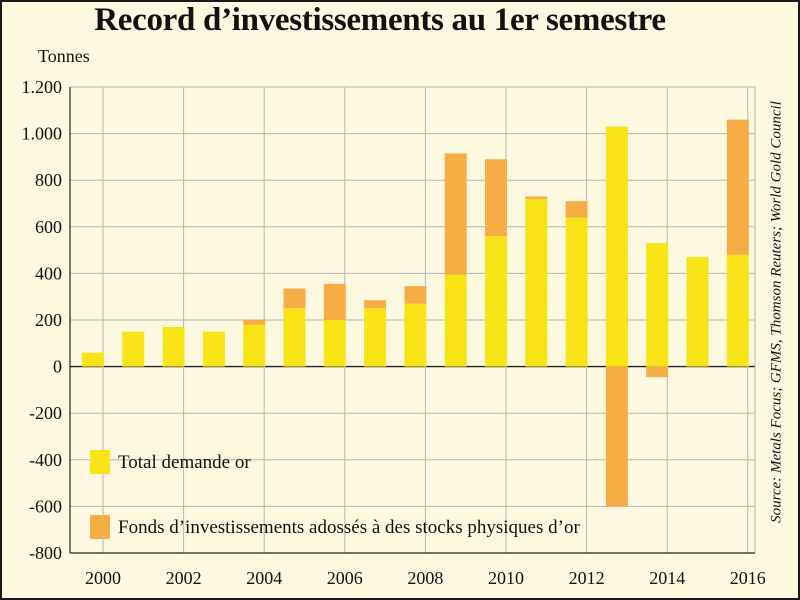 This screenshot has height=600, width=800. I want to click on bar-total-demand-2001, so click(133, 349).